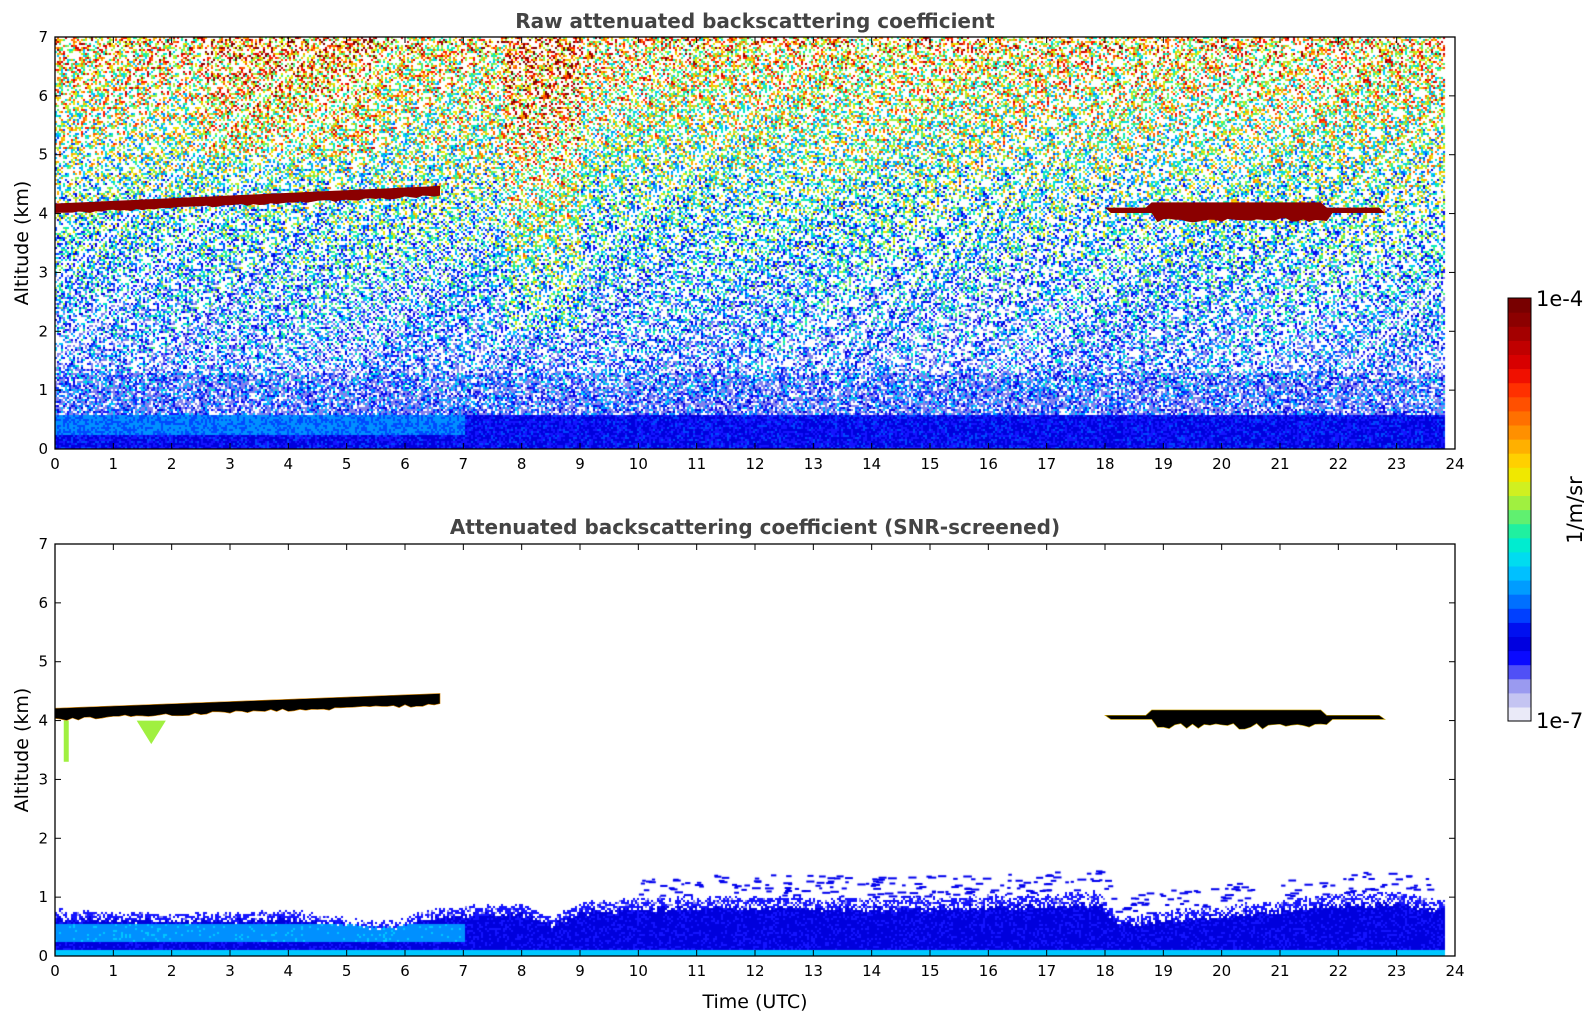 The width and height of the screenshot is (1595, 1020). I want to click on x-tick-label: 24, so click(1454, 971).